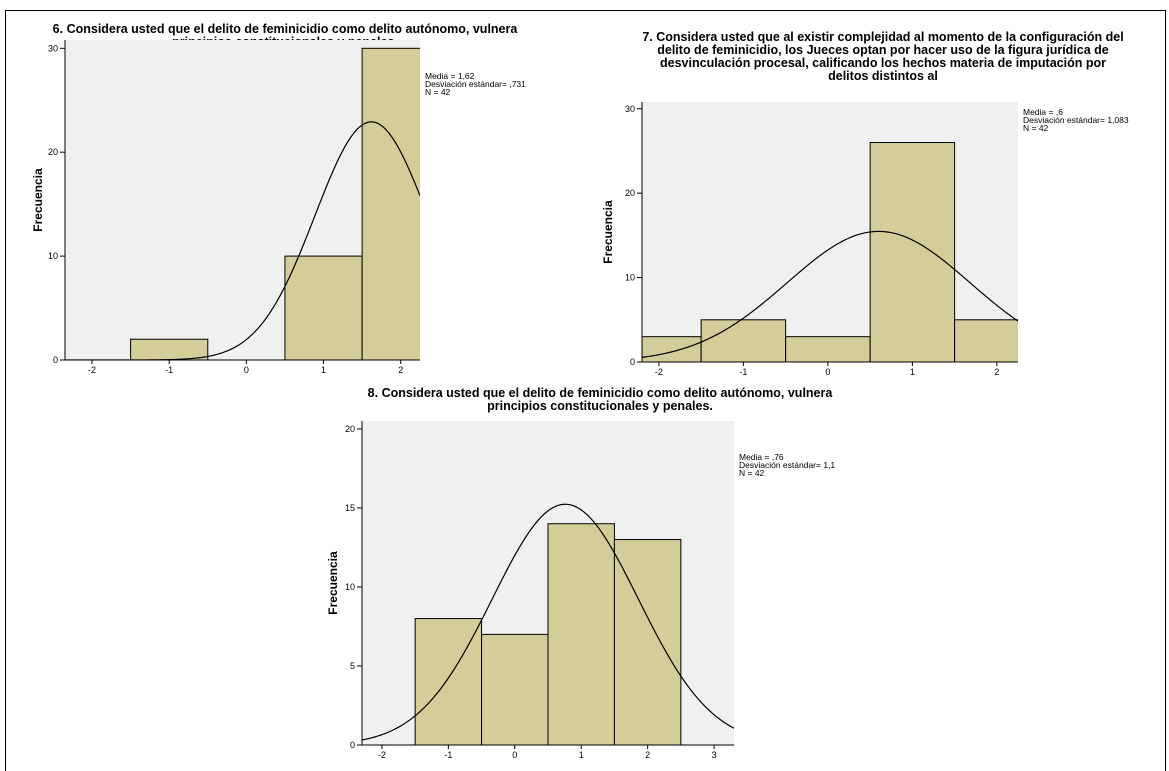  I want to click on plot-area, so click(830, 232).